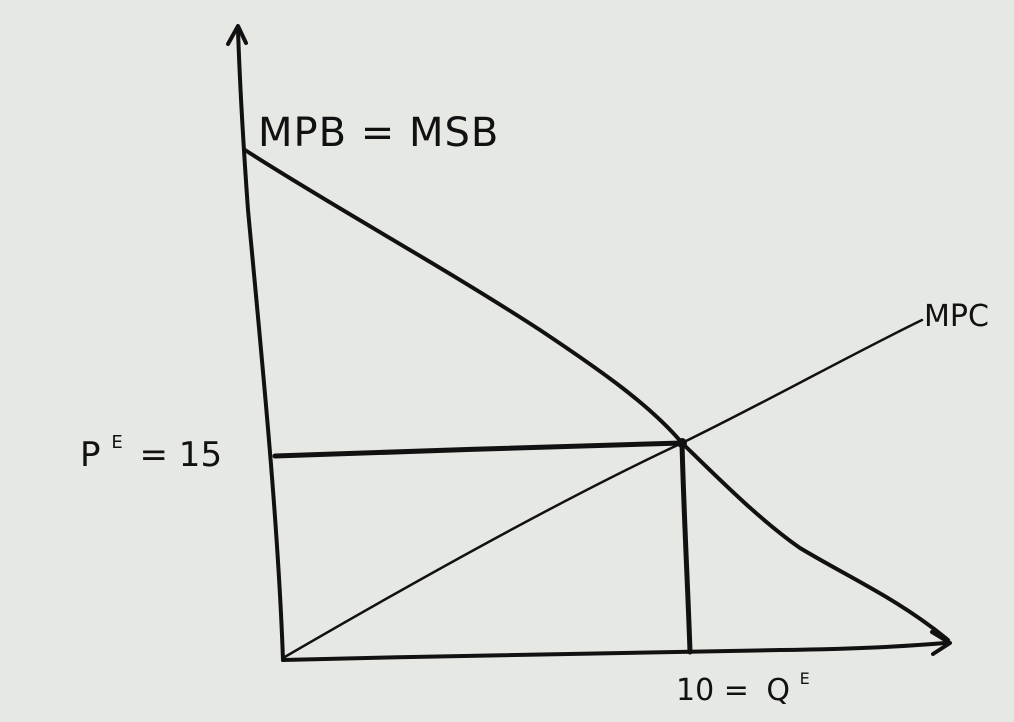  I want to click on price-symbol: P, so click(90, 455).